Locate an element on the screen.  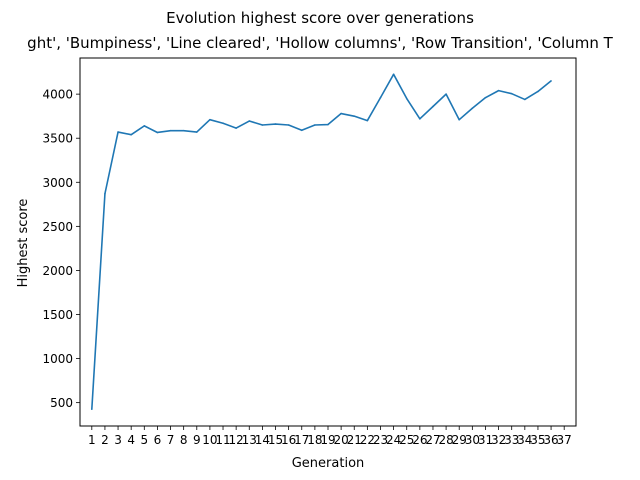
x-tick-label: 11 is located at coordinates (222, 440).